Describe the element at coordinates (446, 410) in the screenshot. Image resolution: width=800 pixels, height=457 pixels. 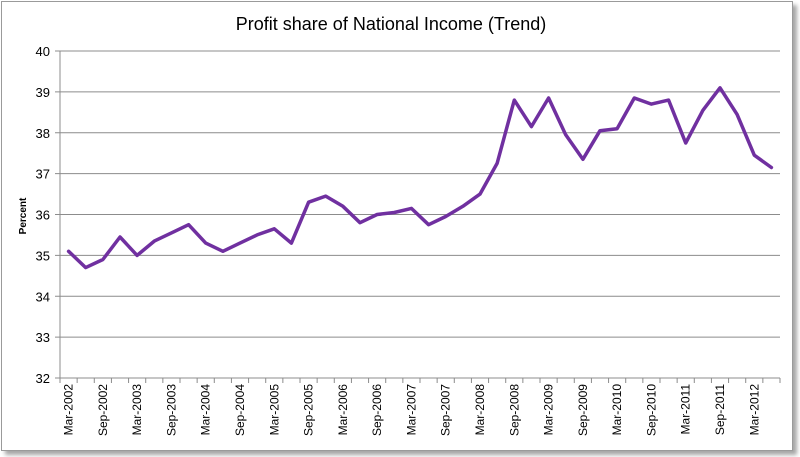
I see `x-tick-label: Sep-2007` at that location.